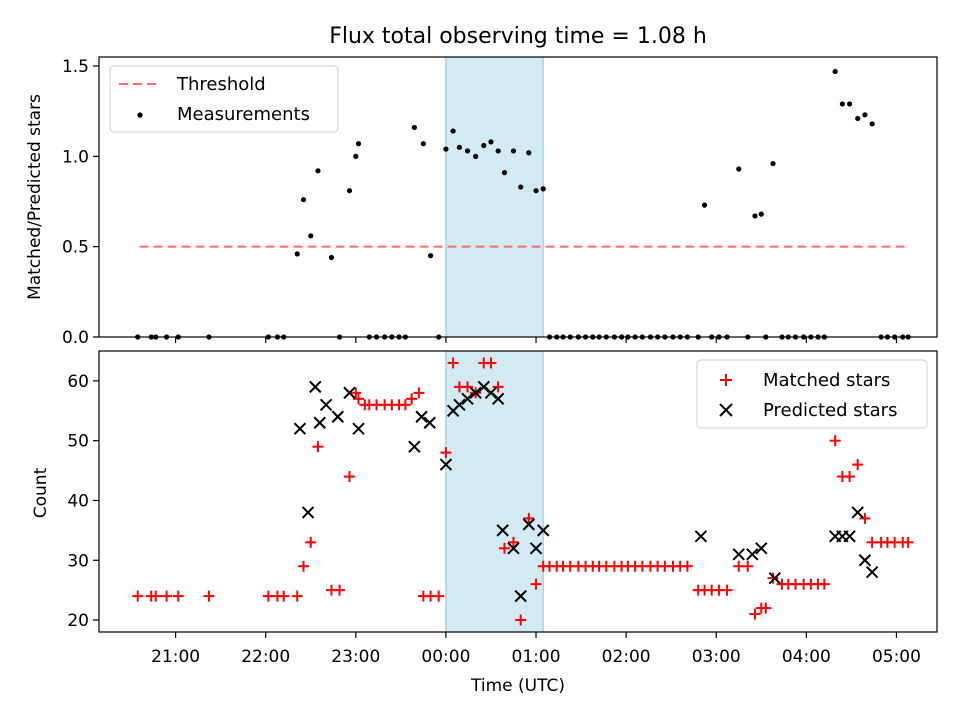 Image resolution: width=960 pixels, height=720 pixels. What do you see at coordinates (78, 442) in the screenshot?
I see `count-y-tick-label: 50` at bounding box center [78, 442].